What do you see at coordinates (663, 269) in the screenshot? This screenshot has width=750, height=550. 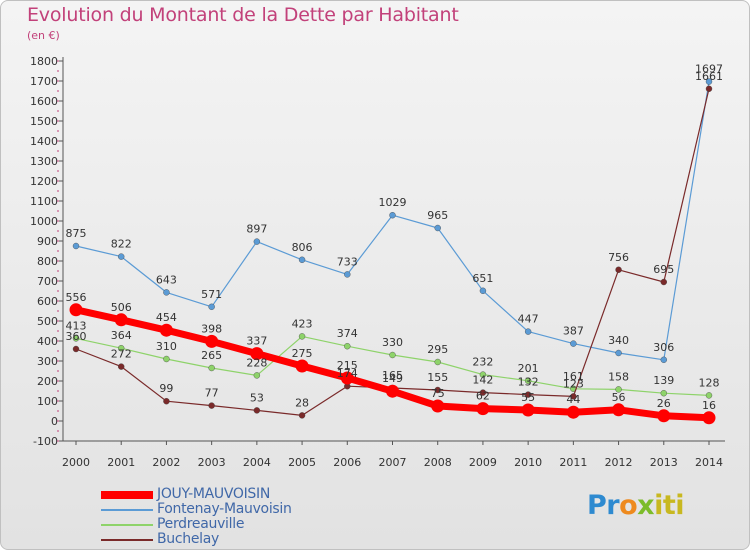 I see `data-label: 695` at bounding box center [663, 269].